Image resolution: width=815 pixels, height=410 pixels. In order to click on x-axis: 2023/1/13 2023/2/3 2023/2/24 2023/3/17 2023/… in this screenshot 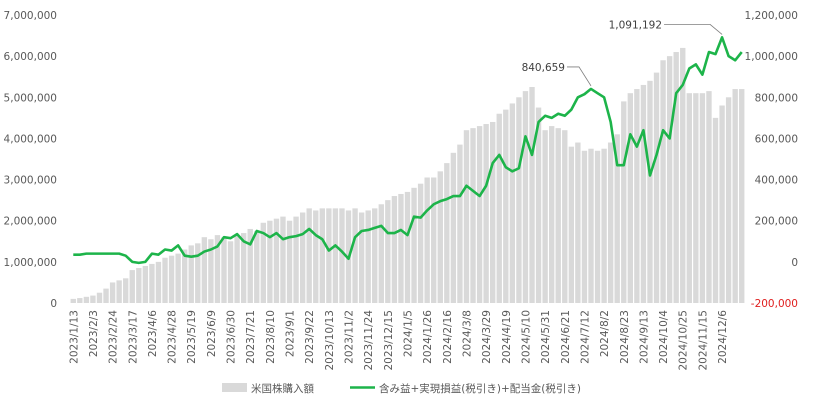, I will do `click(398, 340)`.